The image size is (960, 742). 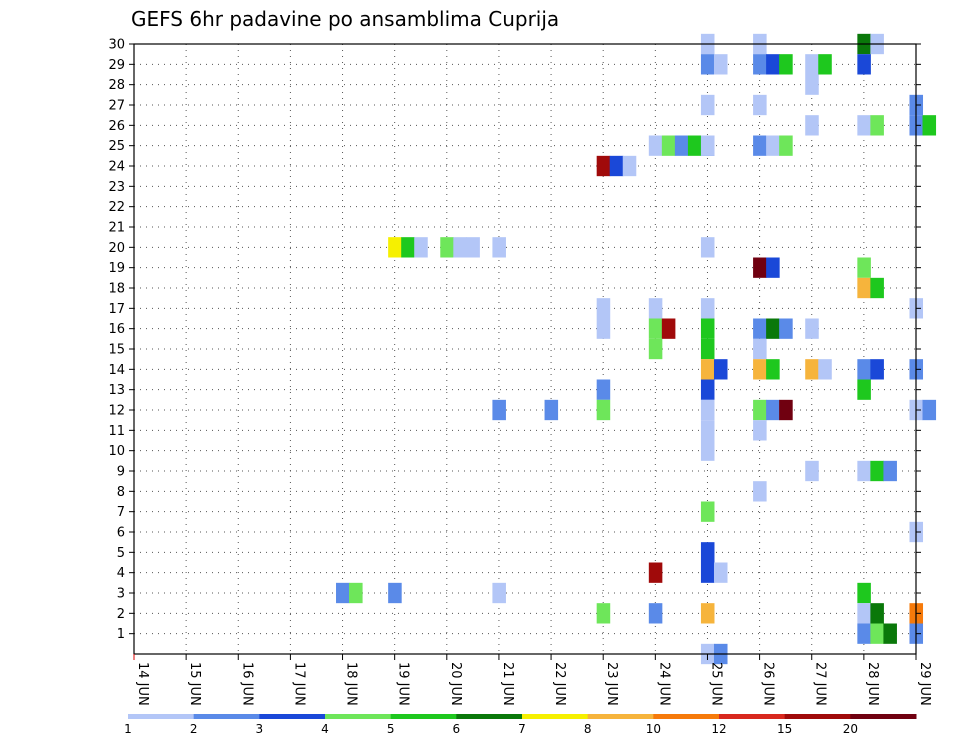 I want to click on y-tick-label: 28, so click(x=116, y=85).